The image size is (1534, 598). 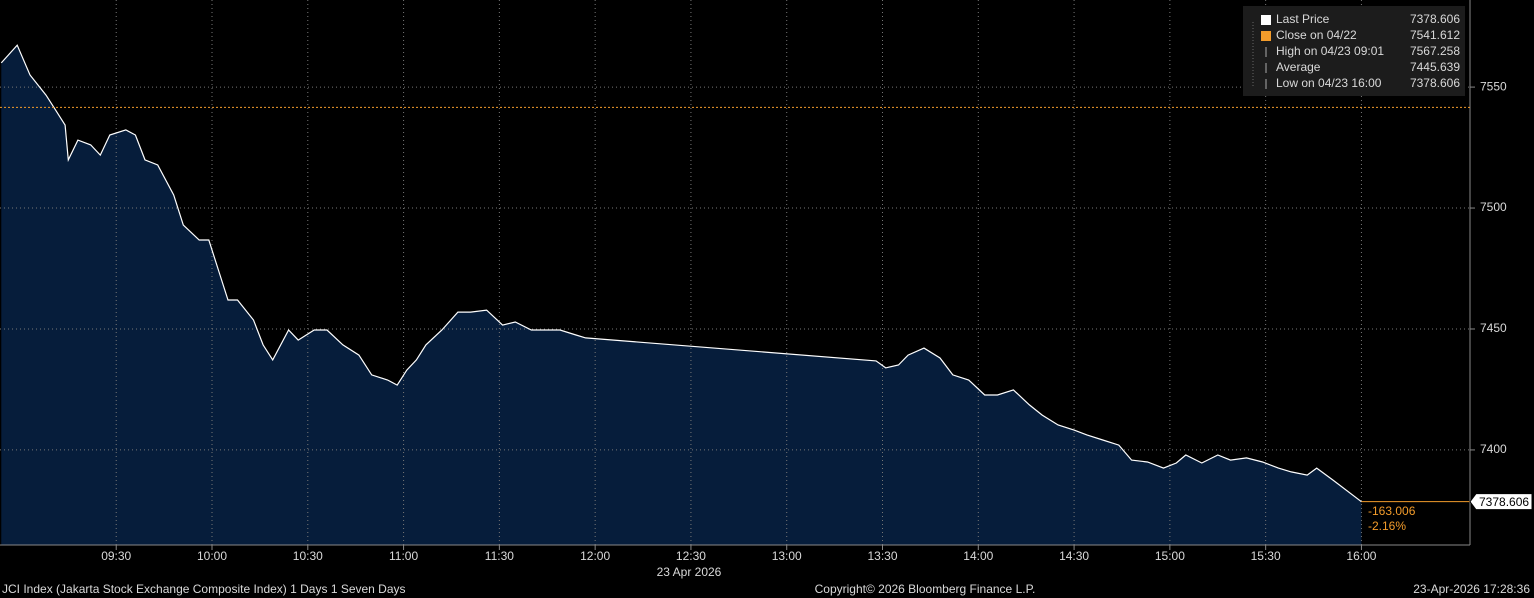 I want to click on x-tick-label: 16:00, so click(x=1361, y=556).